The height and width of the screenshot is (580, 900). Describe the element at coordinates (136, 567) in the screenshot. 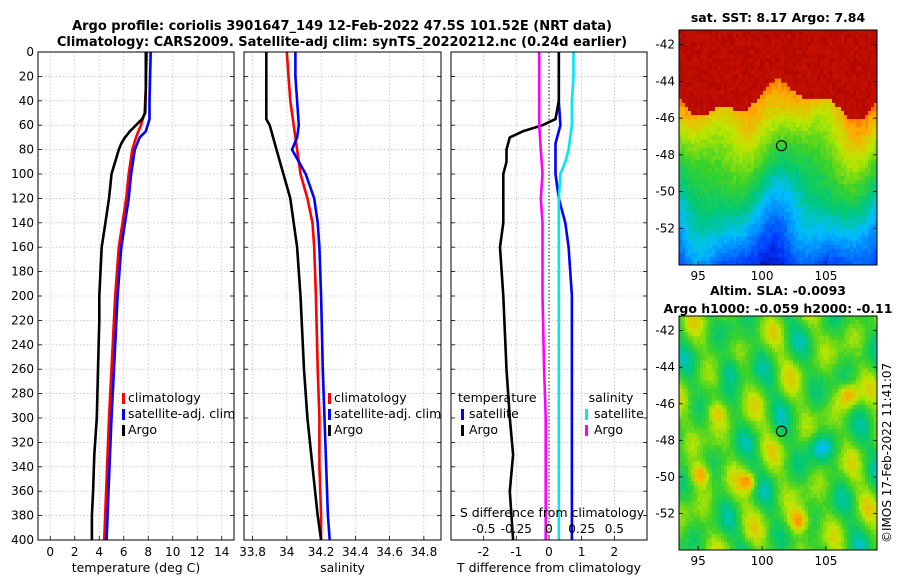

I see `x-axis-label: temperature (deg C)` at that location.